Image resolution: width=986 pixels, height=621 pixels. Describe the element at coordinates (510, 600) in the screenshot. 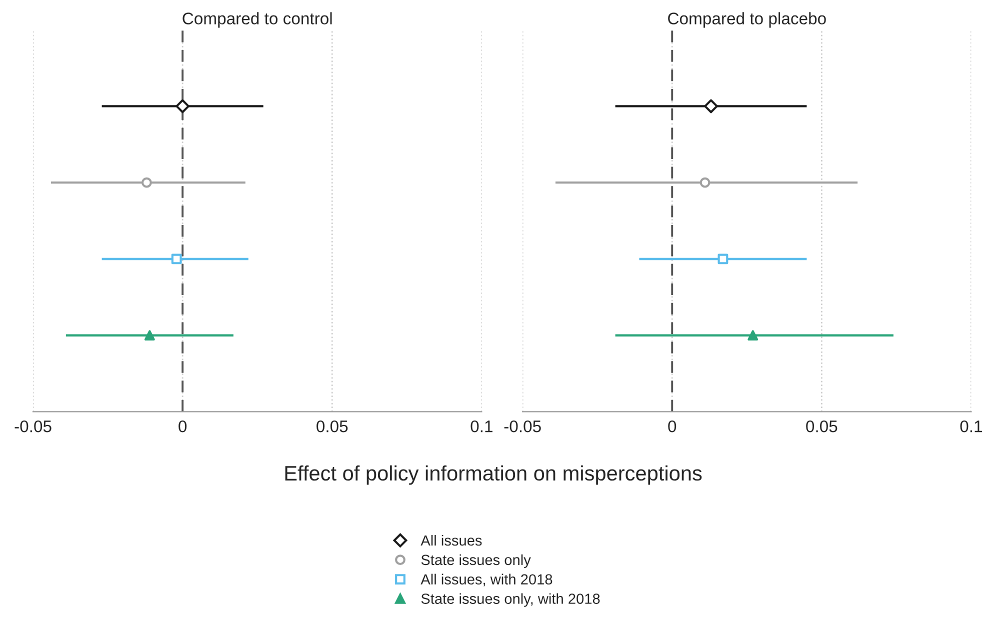

I see `legend-label: State issues only, with 2018` at that location.